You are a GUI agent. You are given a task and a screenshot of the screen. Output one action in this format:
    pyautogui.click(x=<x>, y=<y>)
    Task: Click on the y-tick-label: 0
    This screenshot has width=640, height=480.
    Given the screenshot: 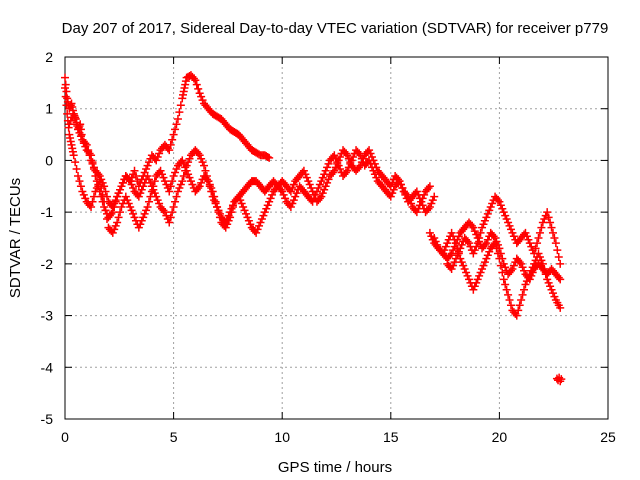 What is the action you would take?
    pyautogui.click(x=49, y=160)
    